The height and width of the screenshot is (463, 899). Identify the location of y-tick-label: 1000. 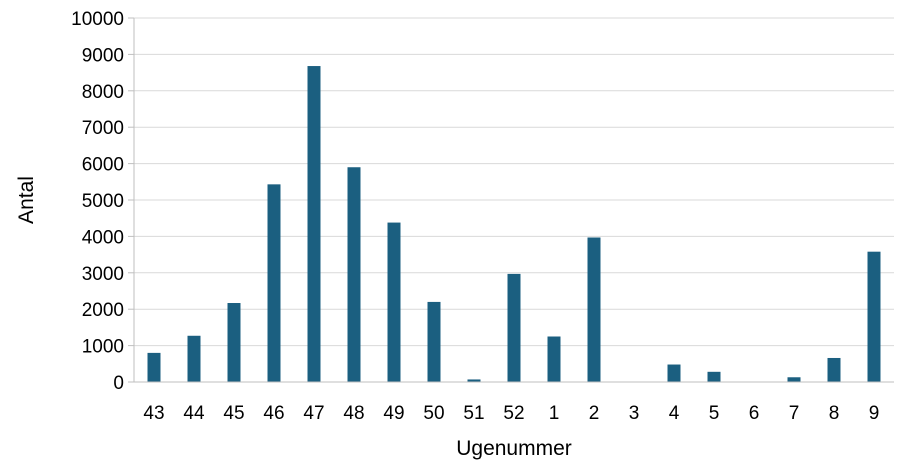
(103, 347).